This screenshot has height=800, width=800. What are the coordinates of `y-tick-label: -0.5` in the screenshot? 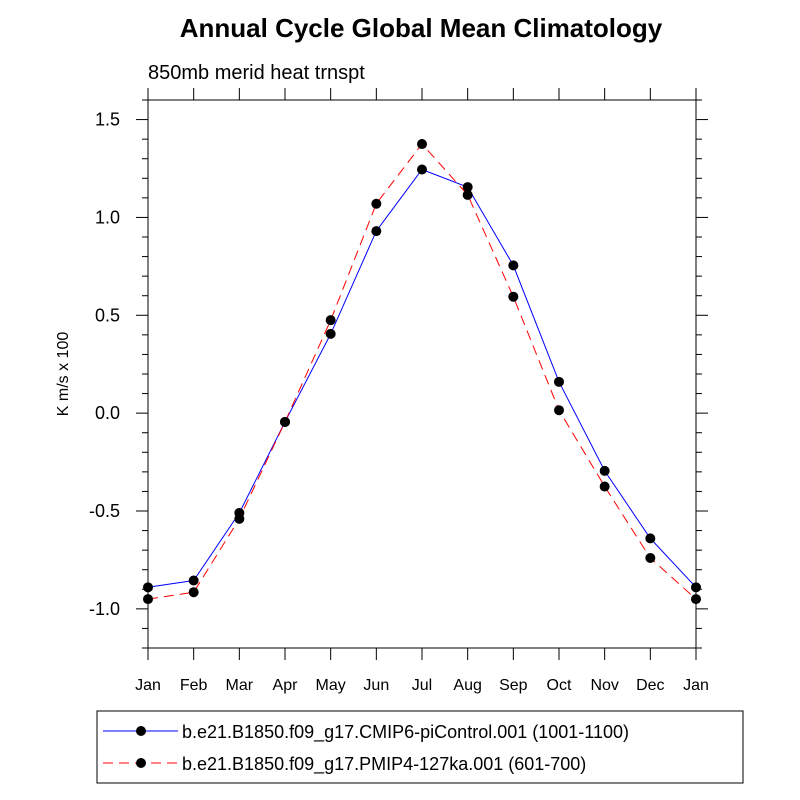 It's located at (104, 511).